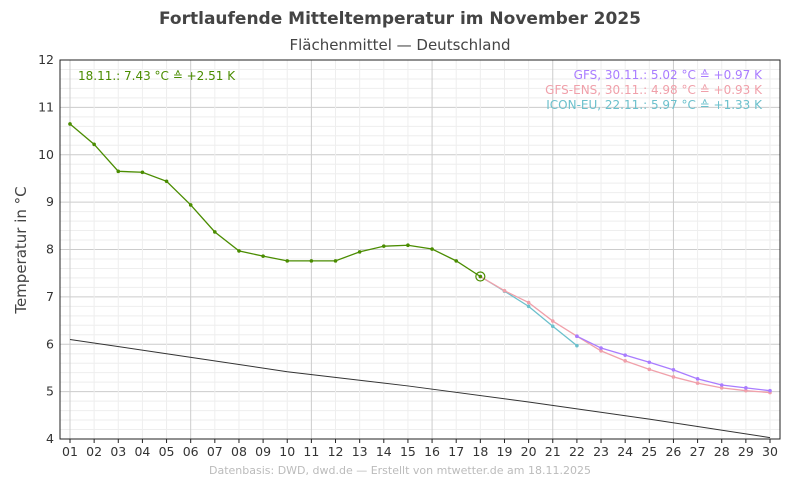 Image resolution: width=800 pixels, height=480 pixels. I want to click on x-tick-label: 10, so click(287, 451).